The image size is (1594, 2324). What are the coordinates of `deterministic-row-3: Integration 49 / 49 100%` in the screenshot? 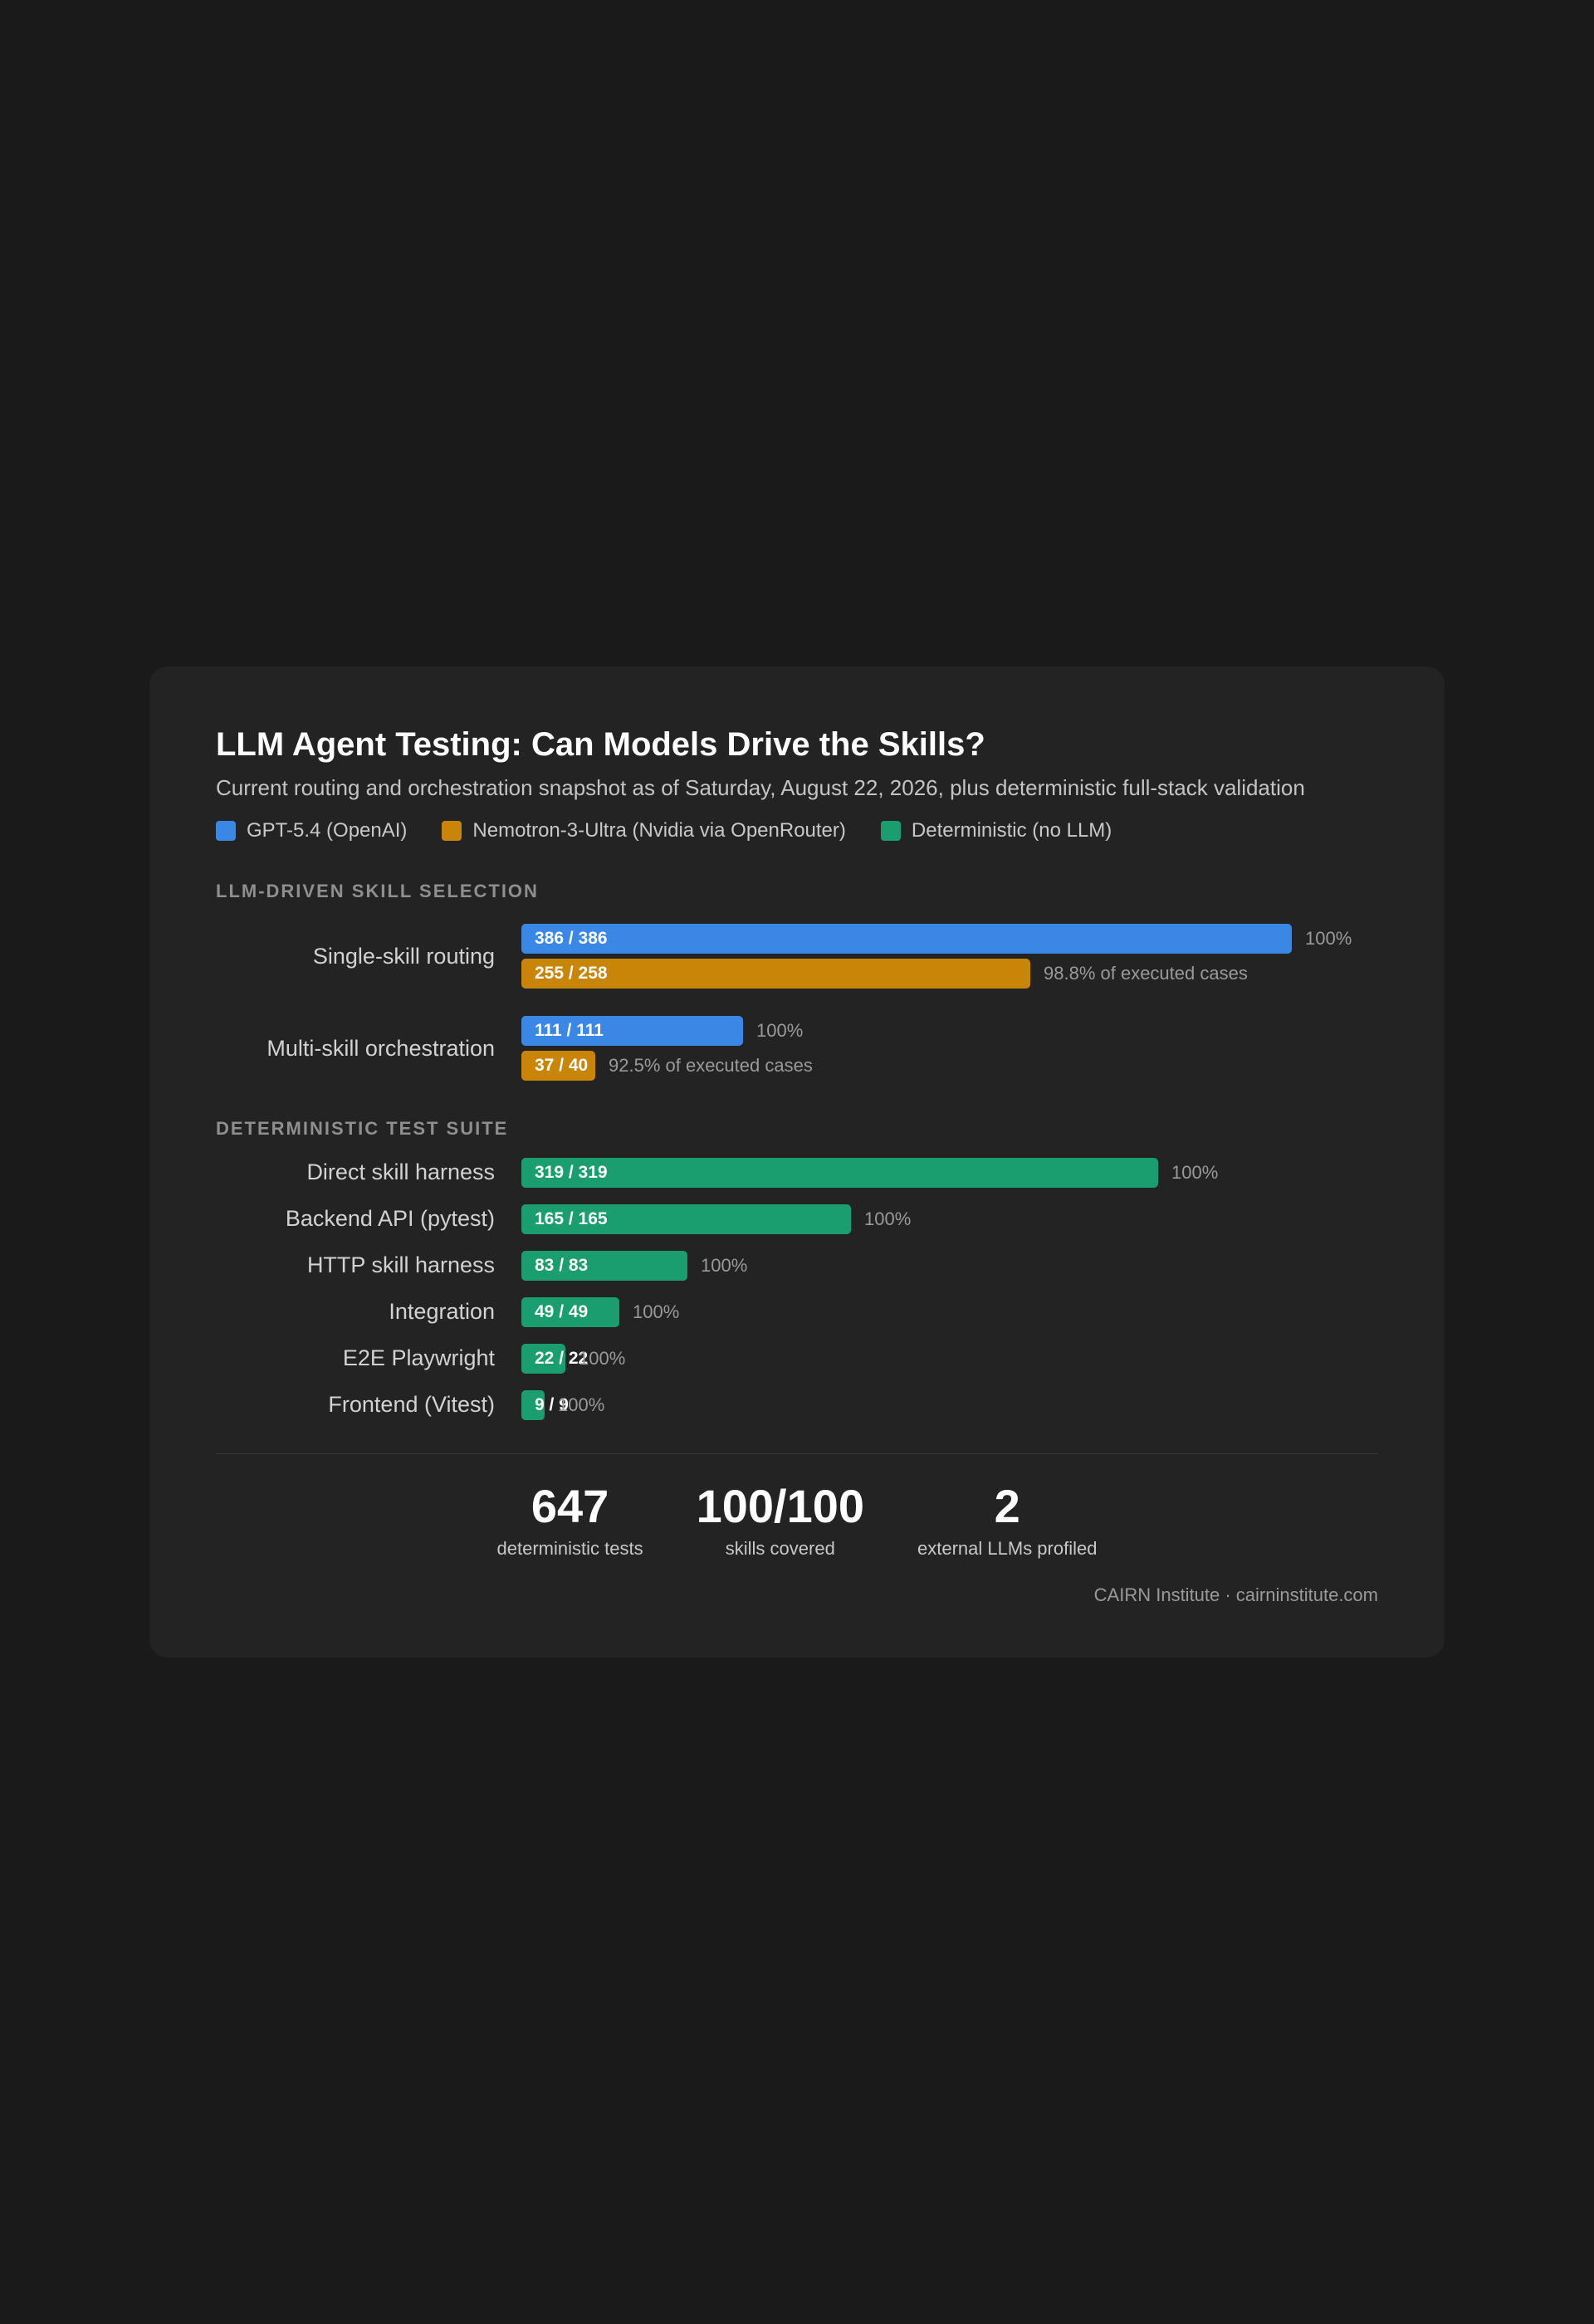 It's located at (797, 1311).